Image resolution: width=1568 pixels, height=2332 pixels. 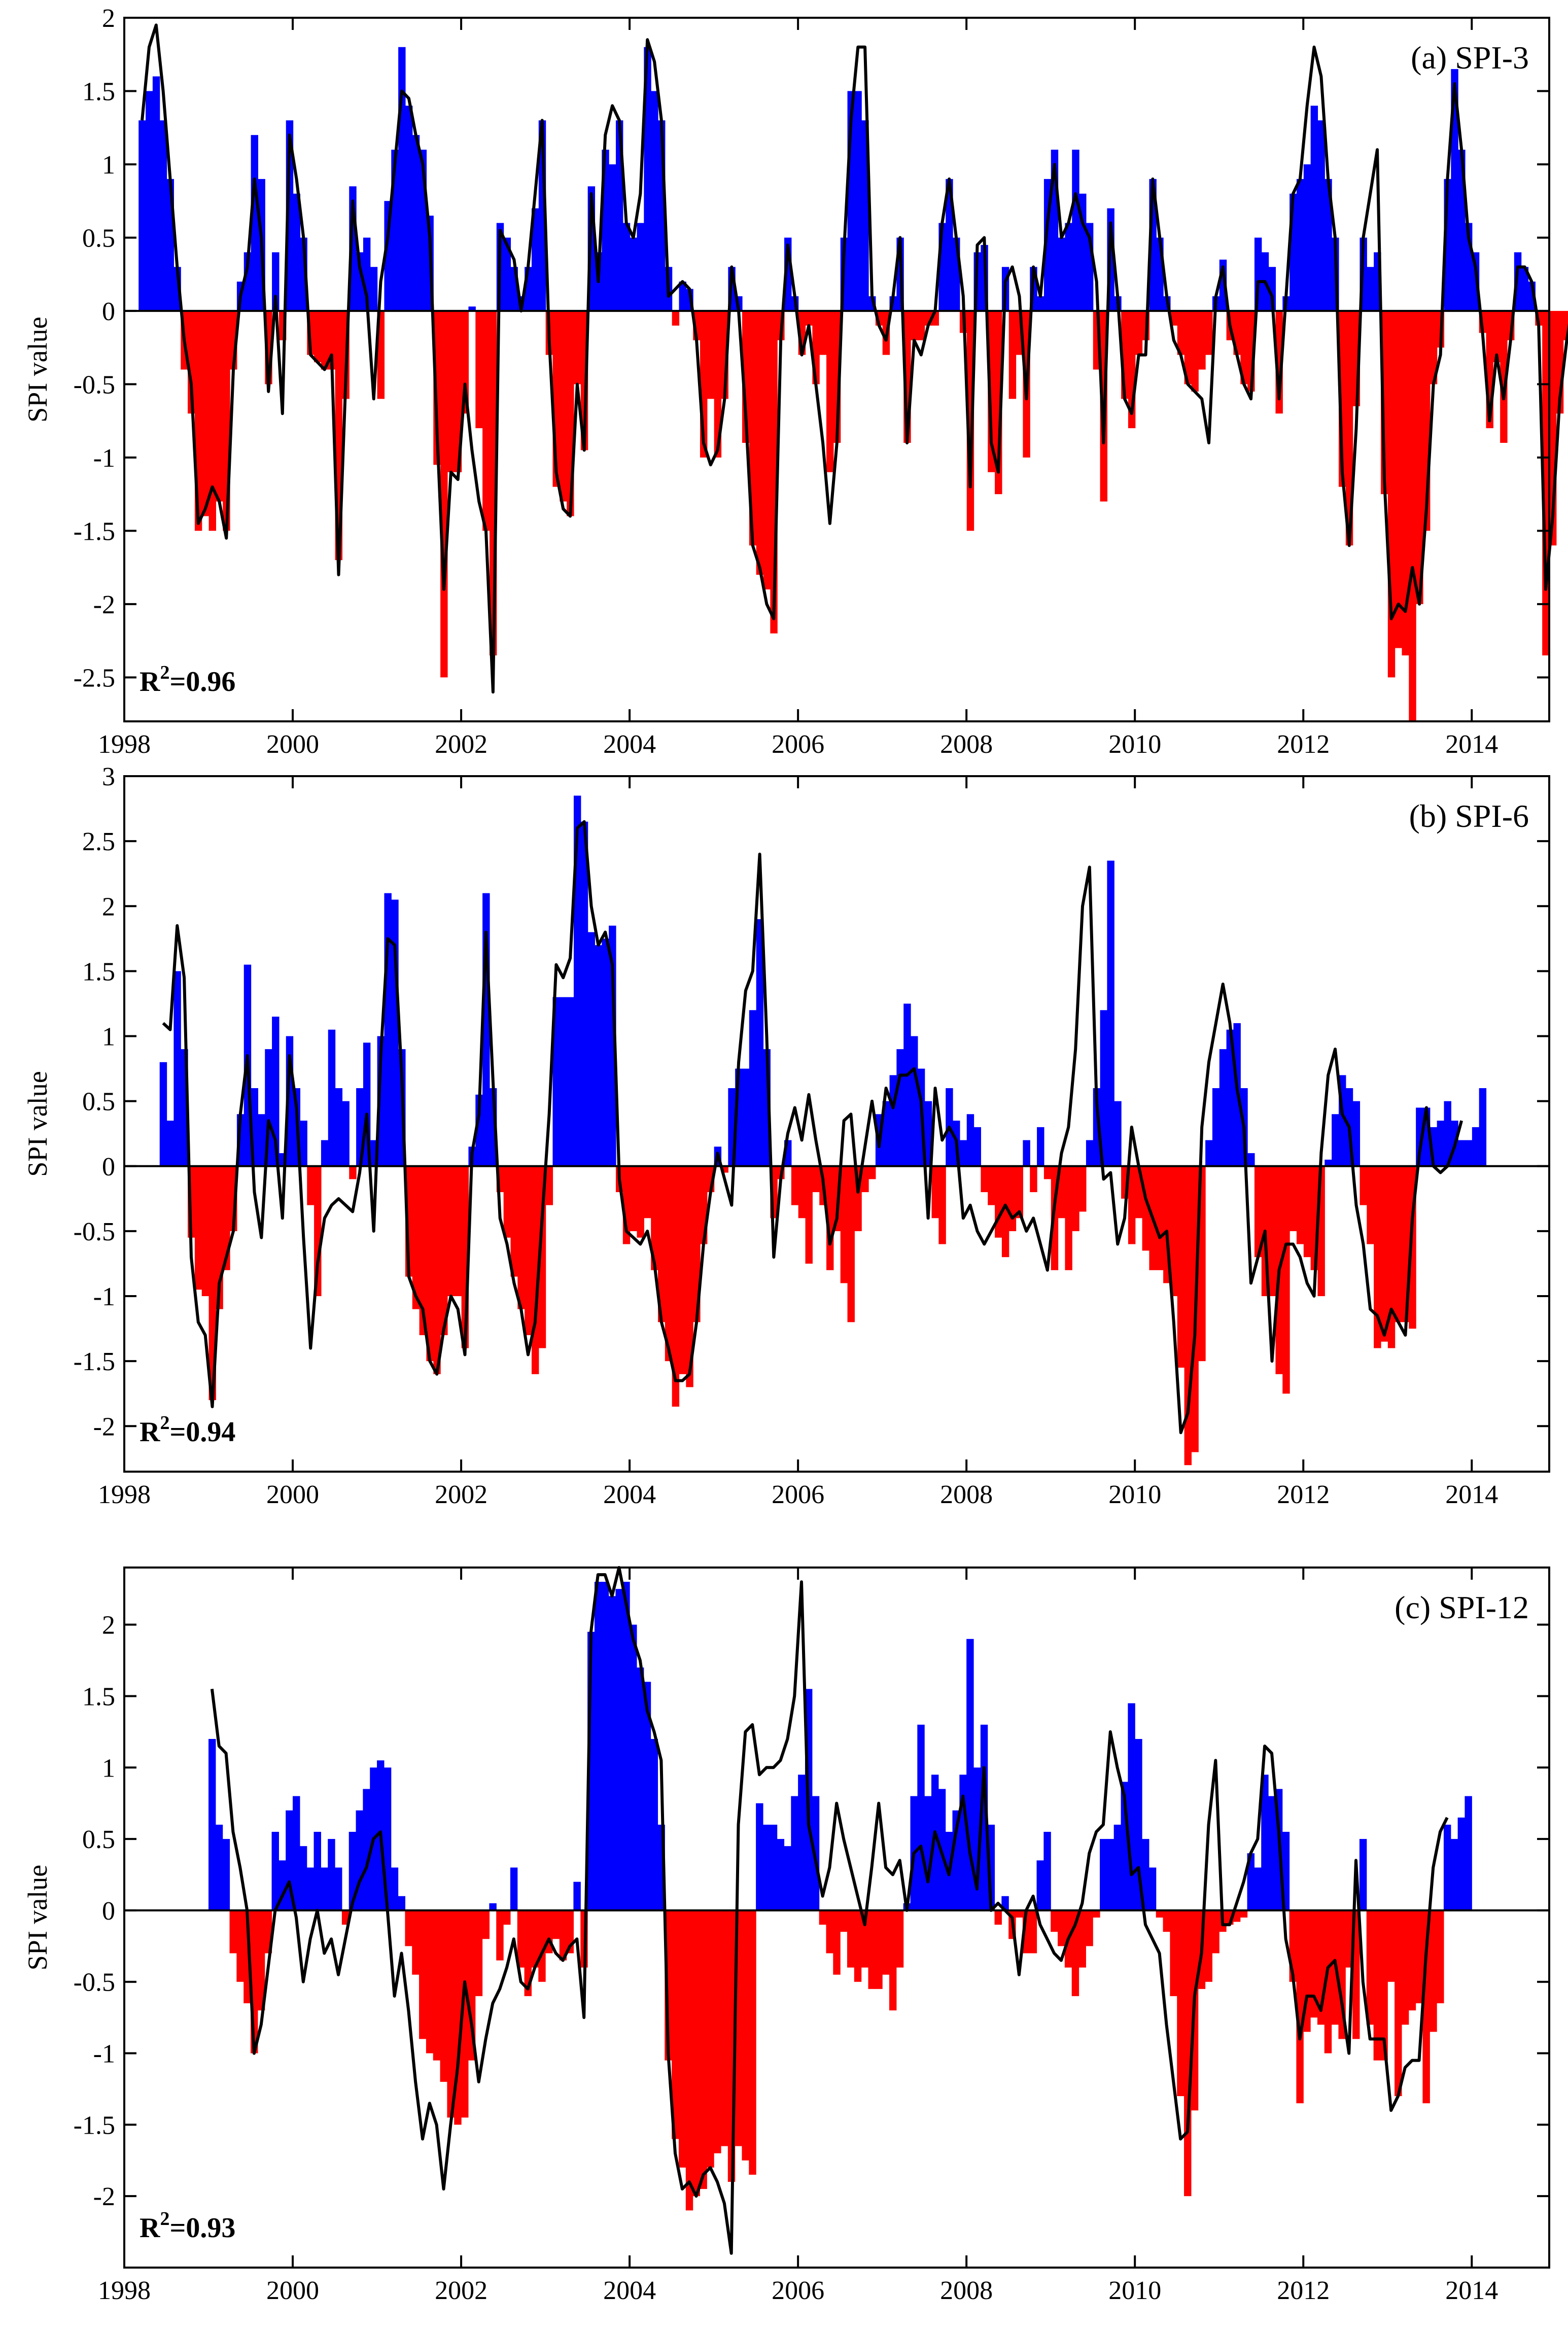 What do you see at coordinates (95, 1231) in the screenshot?
I see `y-tick-label: -0.5` at bounding box center [95, 1231].